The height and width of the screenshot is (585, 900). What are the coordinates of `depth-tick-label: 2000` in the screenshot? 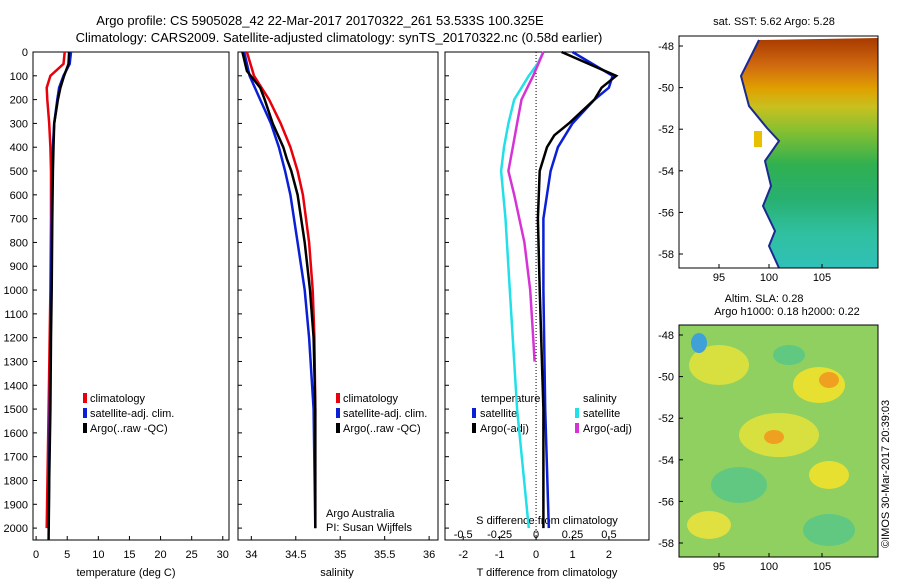 It's located at (16, 529).